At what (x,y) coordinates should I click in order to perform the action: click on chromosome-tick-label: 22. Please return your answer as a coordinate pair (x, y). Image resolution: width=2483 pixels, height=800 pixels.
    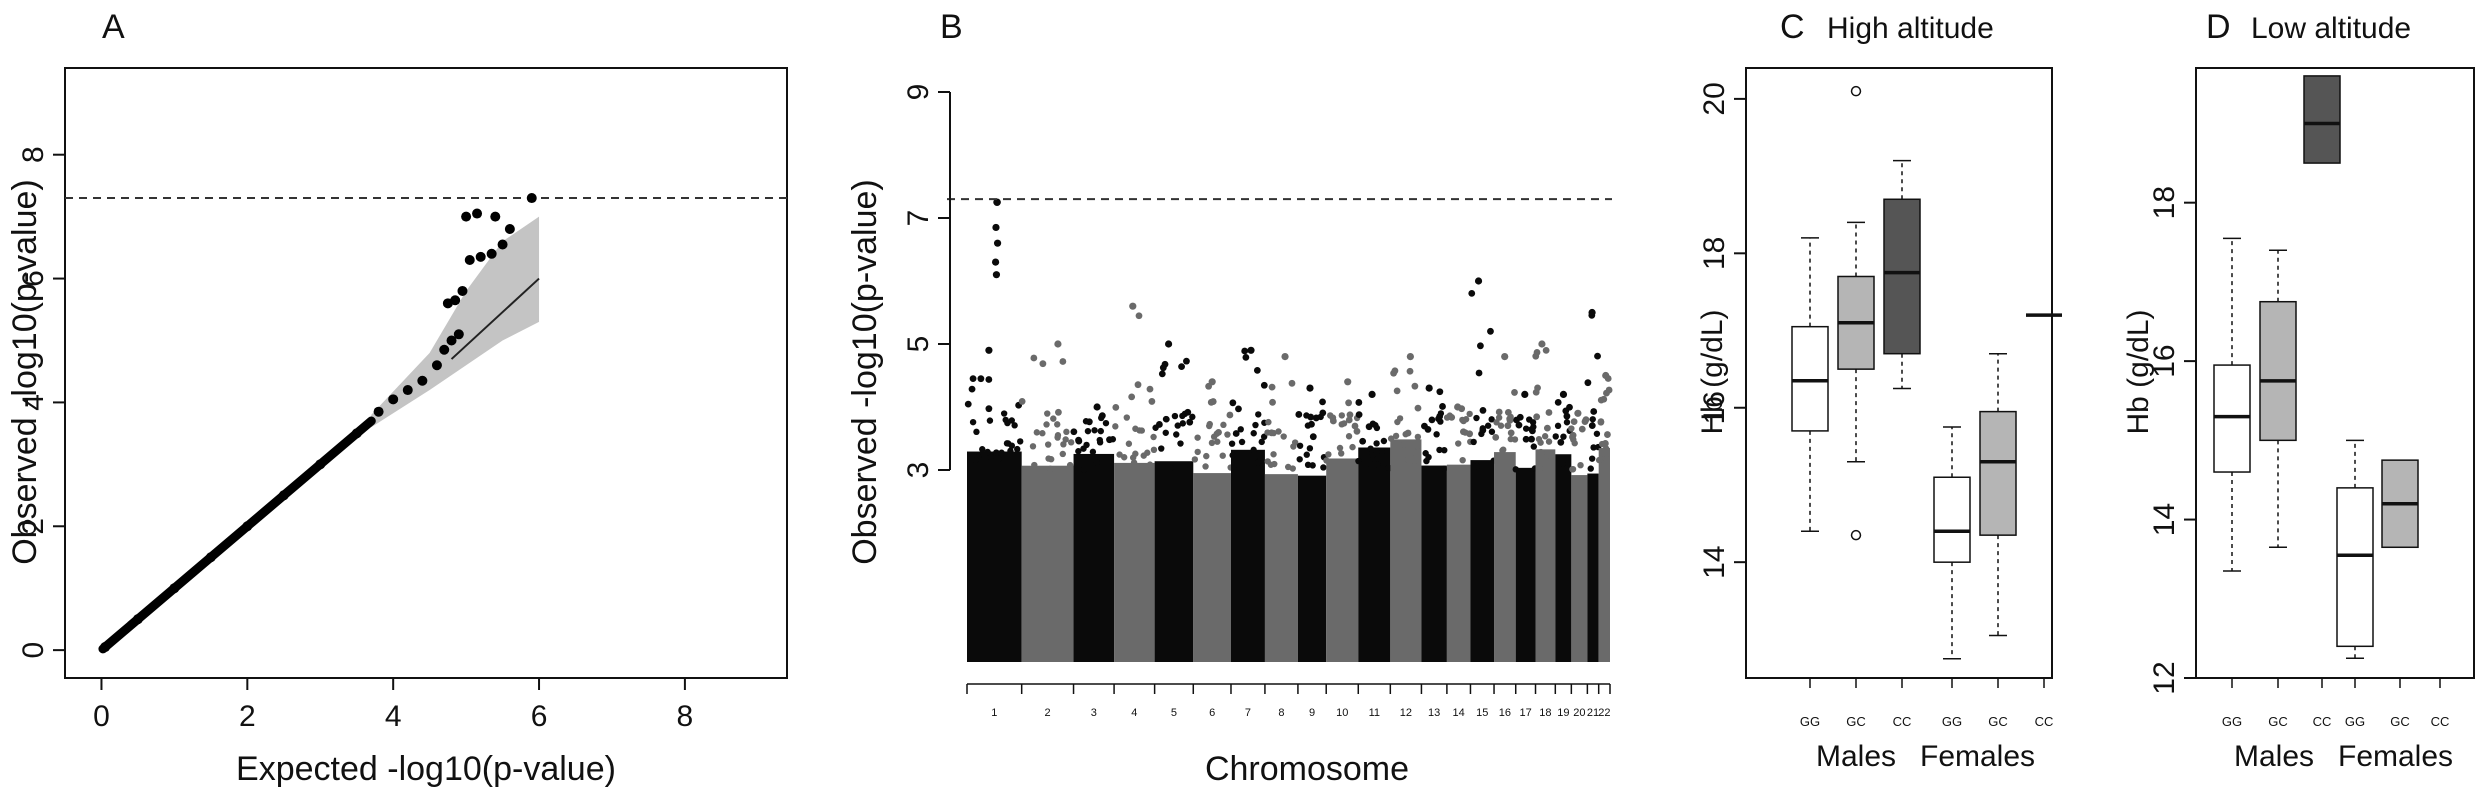
    Looking at the image, I should click on (1604, 713).